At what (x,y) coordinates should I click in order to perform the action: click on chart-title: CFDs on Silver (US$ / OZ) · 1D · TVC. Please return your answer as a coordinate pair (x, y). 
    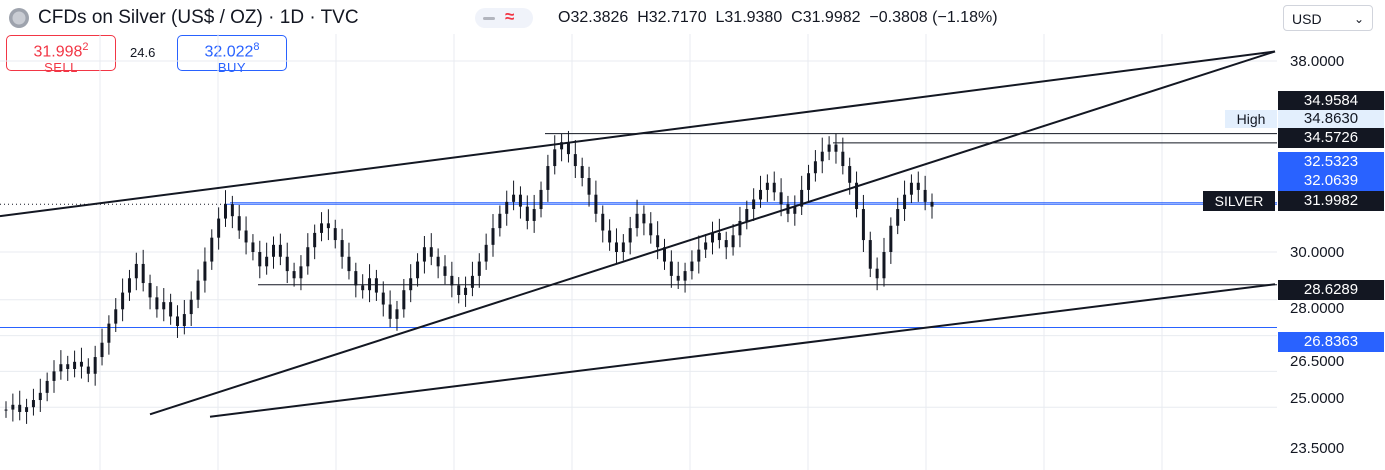
    Looking at the image, I should click on (198, 17).